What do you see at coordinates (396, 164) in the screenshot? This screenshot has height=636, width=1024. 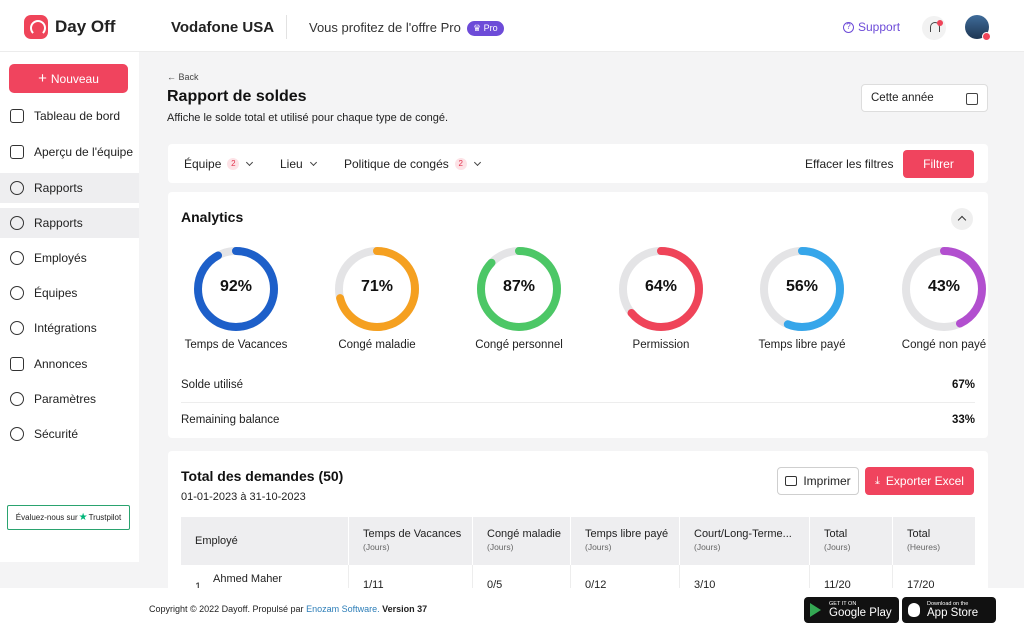 I see `policy-filter-label: Politique de congés` at bounding box center [396, 164].